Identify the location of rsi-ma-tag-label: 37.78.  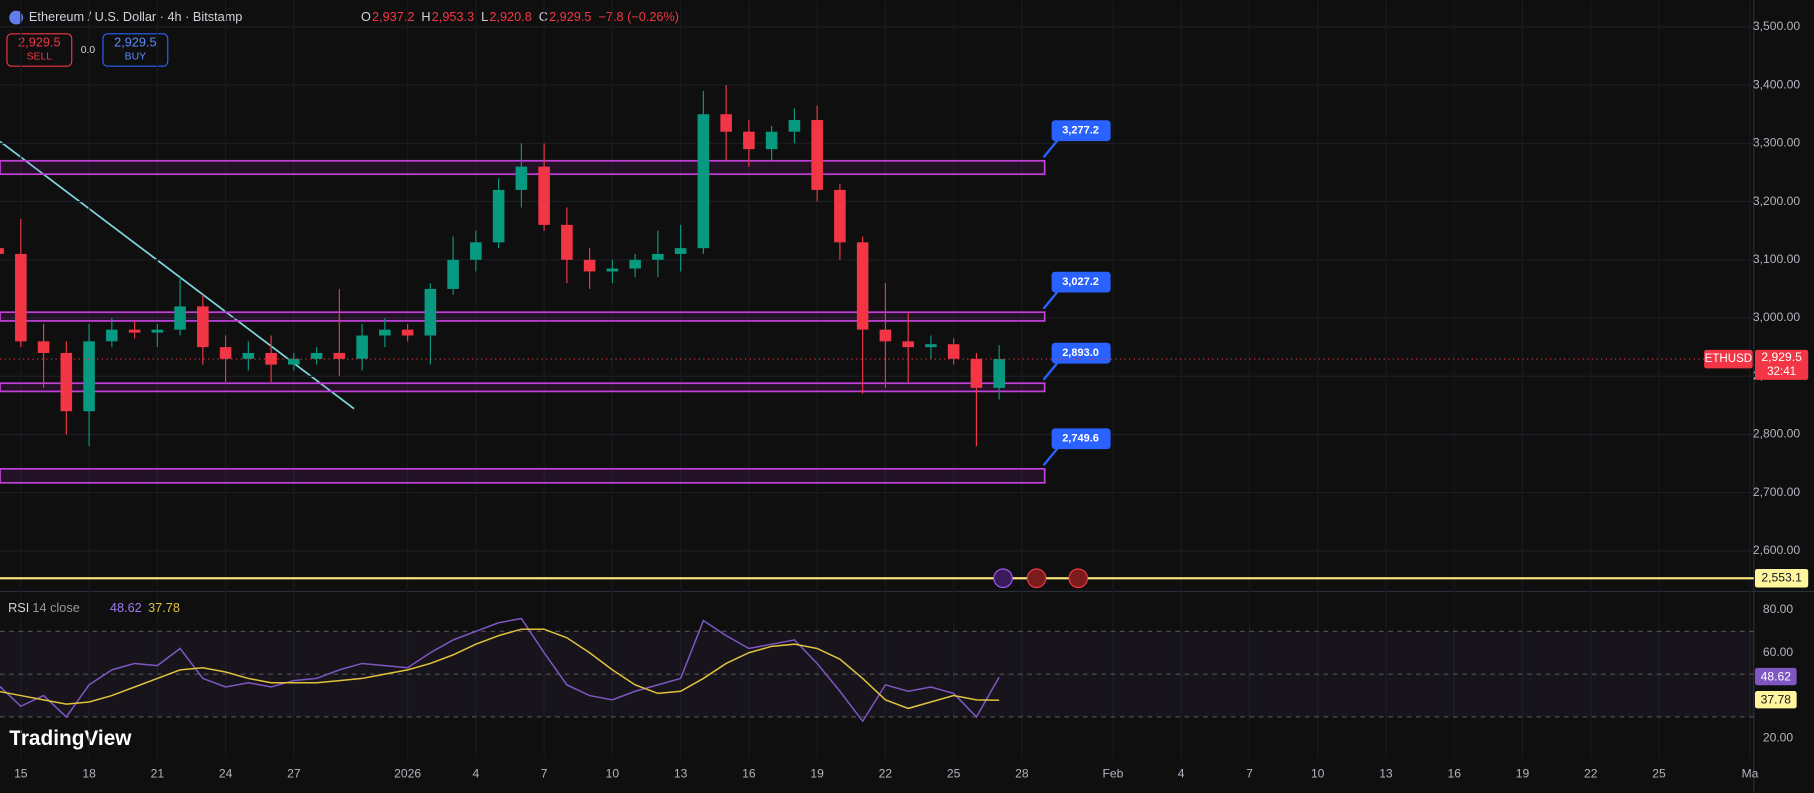
(1776, 700).